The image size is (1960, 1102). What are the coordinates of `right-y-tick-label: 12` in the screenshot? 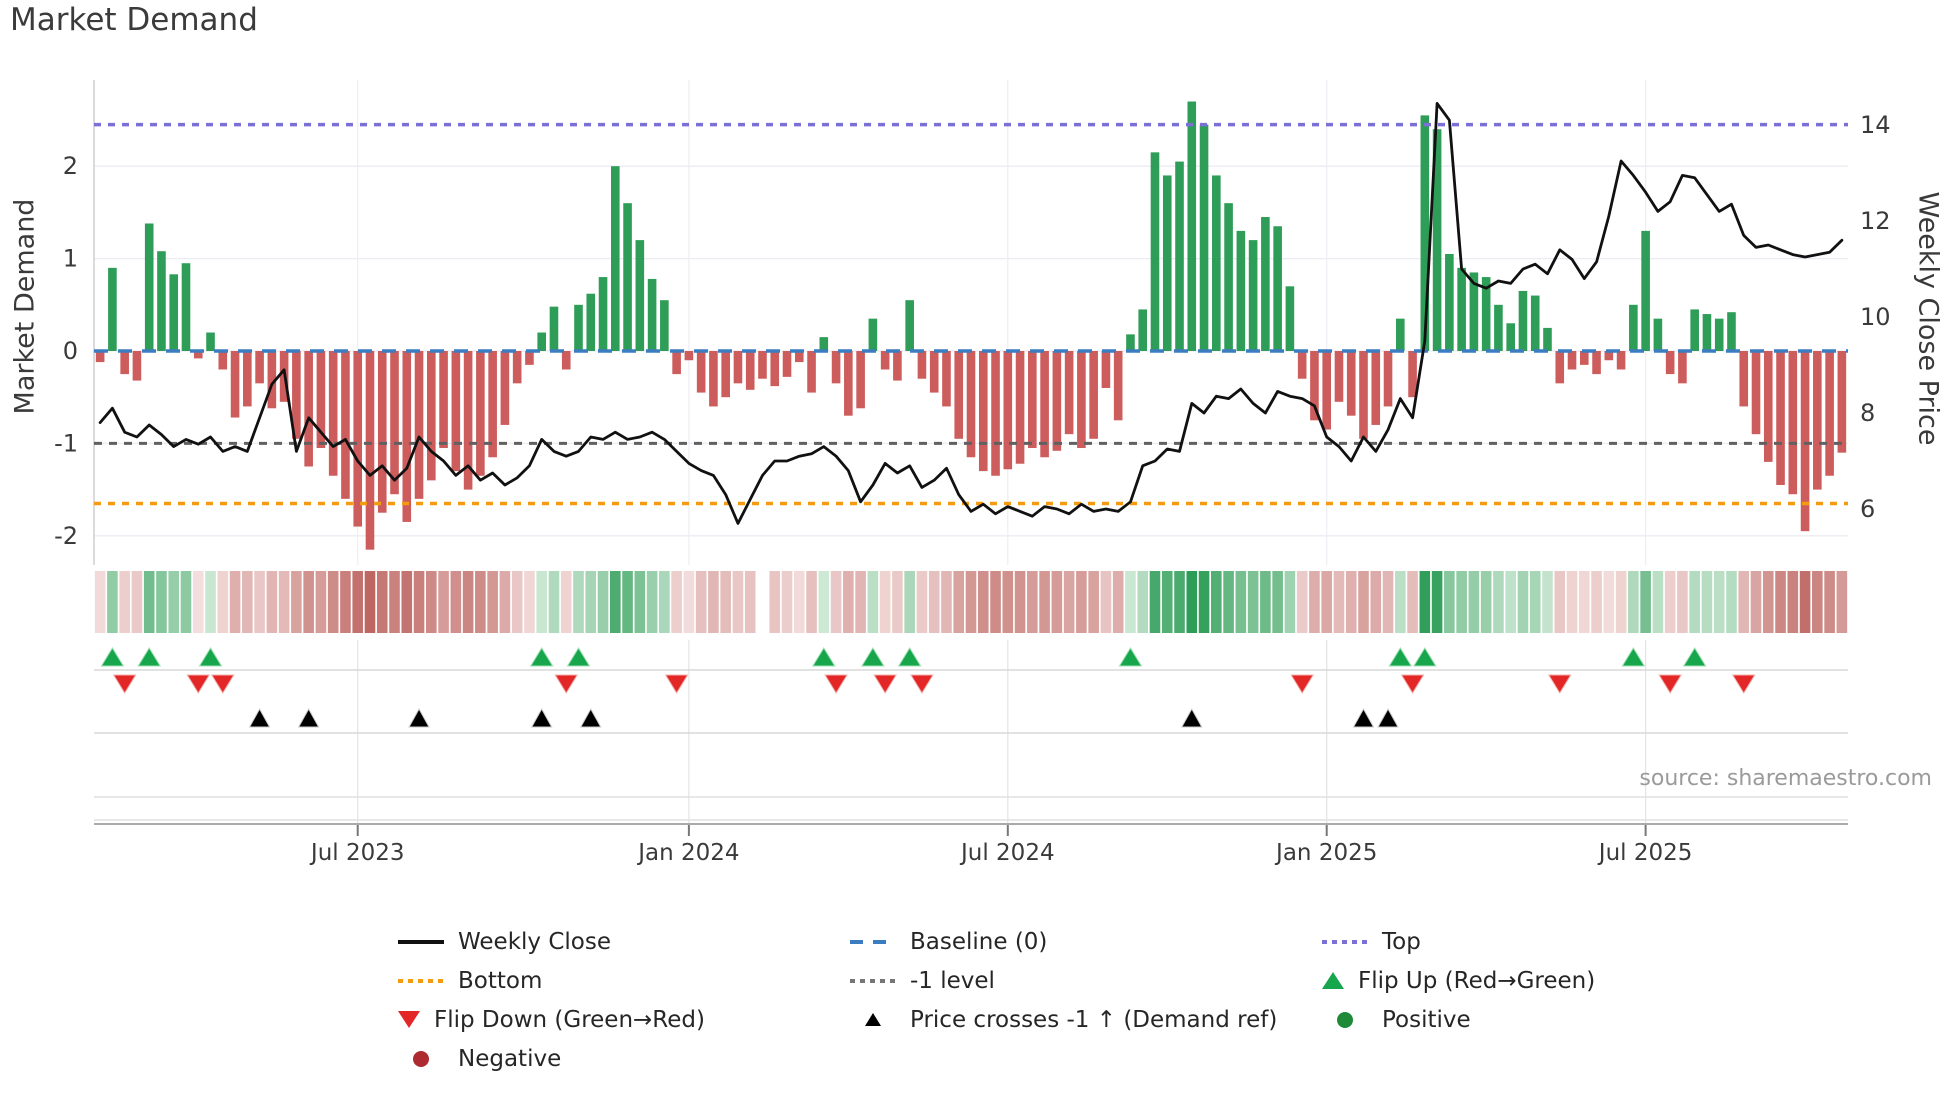 It's located at (1875, 221).